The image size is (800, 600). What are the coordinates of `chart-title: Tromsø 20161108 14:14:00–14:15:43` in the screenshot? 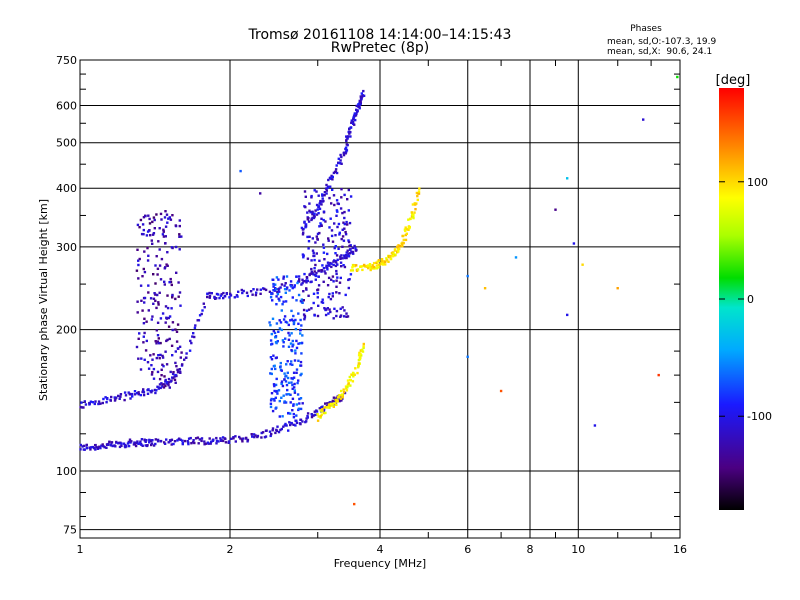 It's located at (380, 35).